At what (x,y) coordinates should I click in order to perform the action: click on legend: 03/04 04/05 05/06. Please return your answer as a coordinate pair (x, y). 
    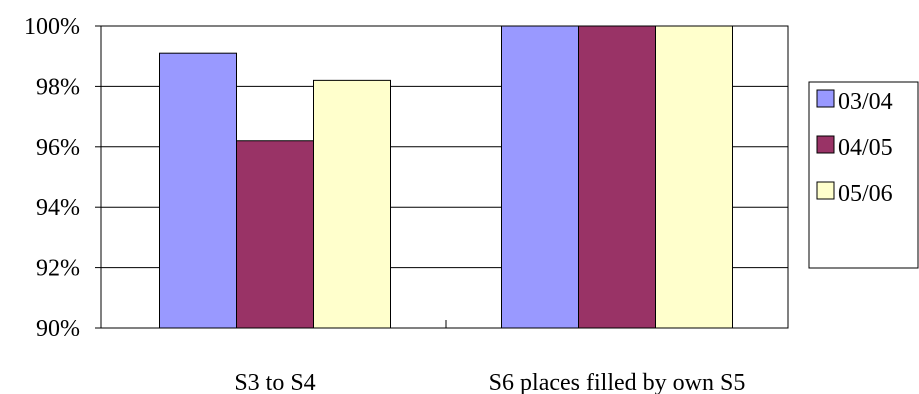
    Looking at the image, I should click on (863, 175).